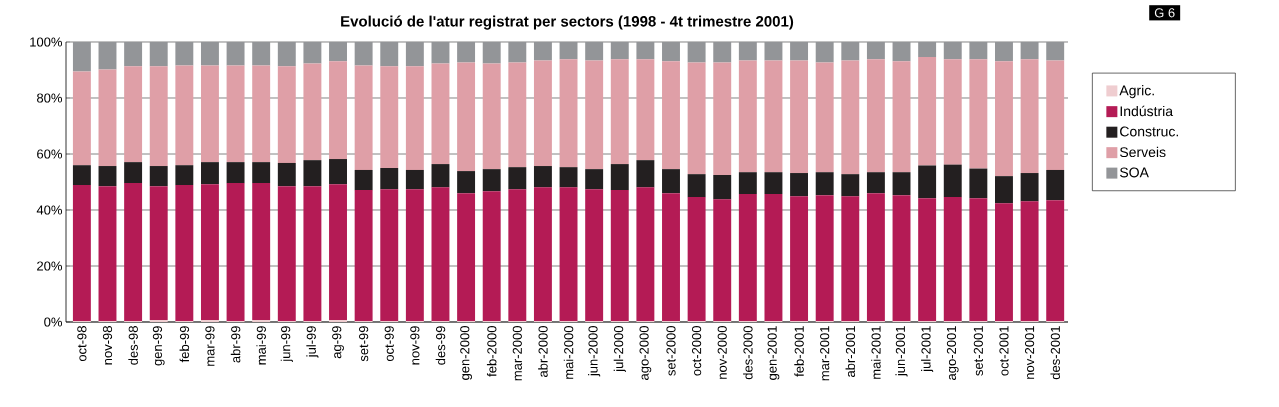 The width and height of the screenshot is (1279, 407). I want to click on legend-label: Construc., so click(1149, 131).